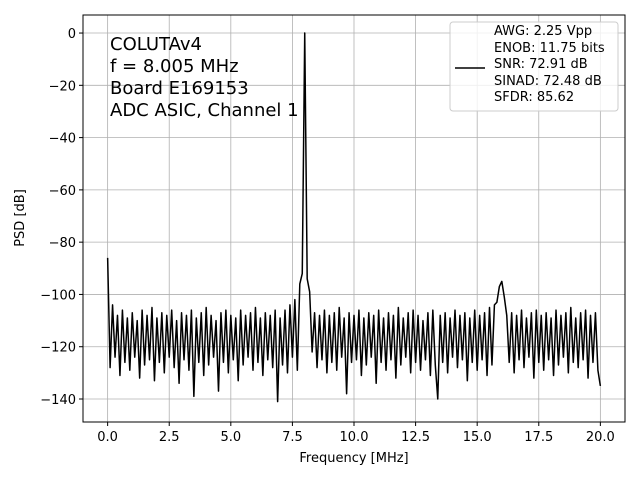 Image resolution: width=640 pixels, height=480 pixels. Describe the element at coordinates (62, 86) in the screenshot. I see `y-tick-label: −20` at that location.